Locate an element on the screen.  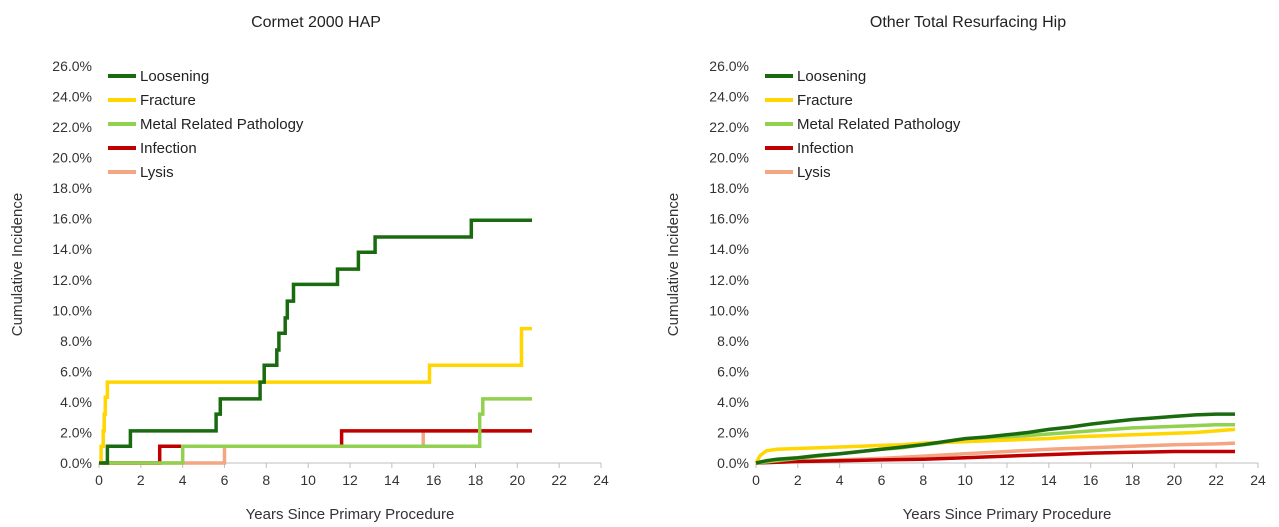
chart-title: Other Total Resurfacing Hip is located at coordinates (968, 22).